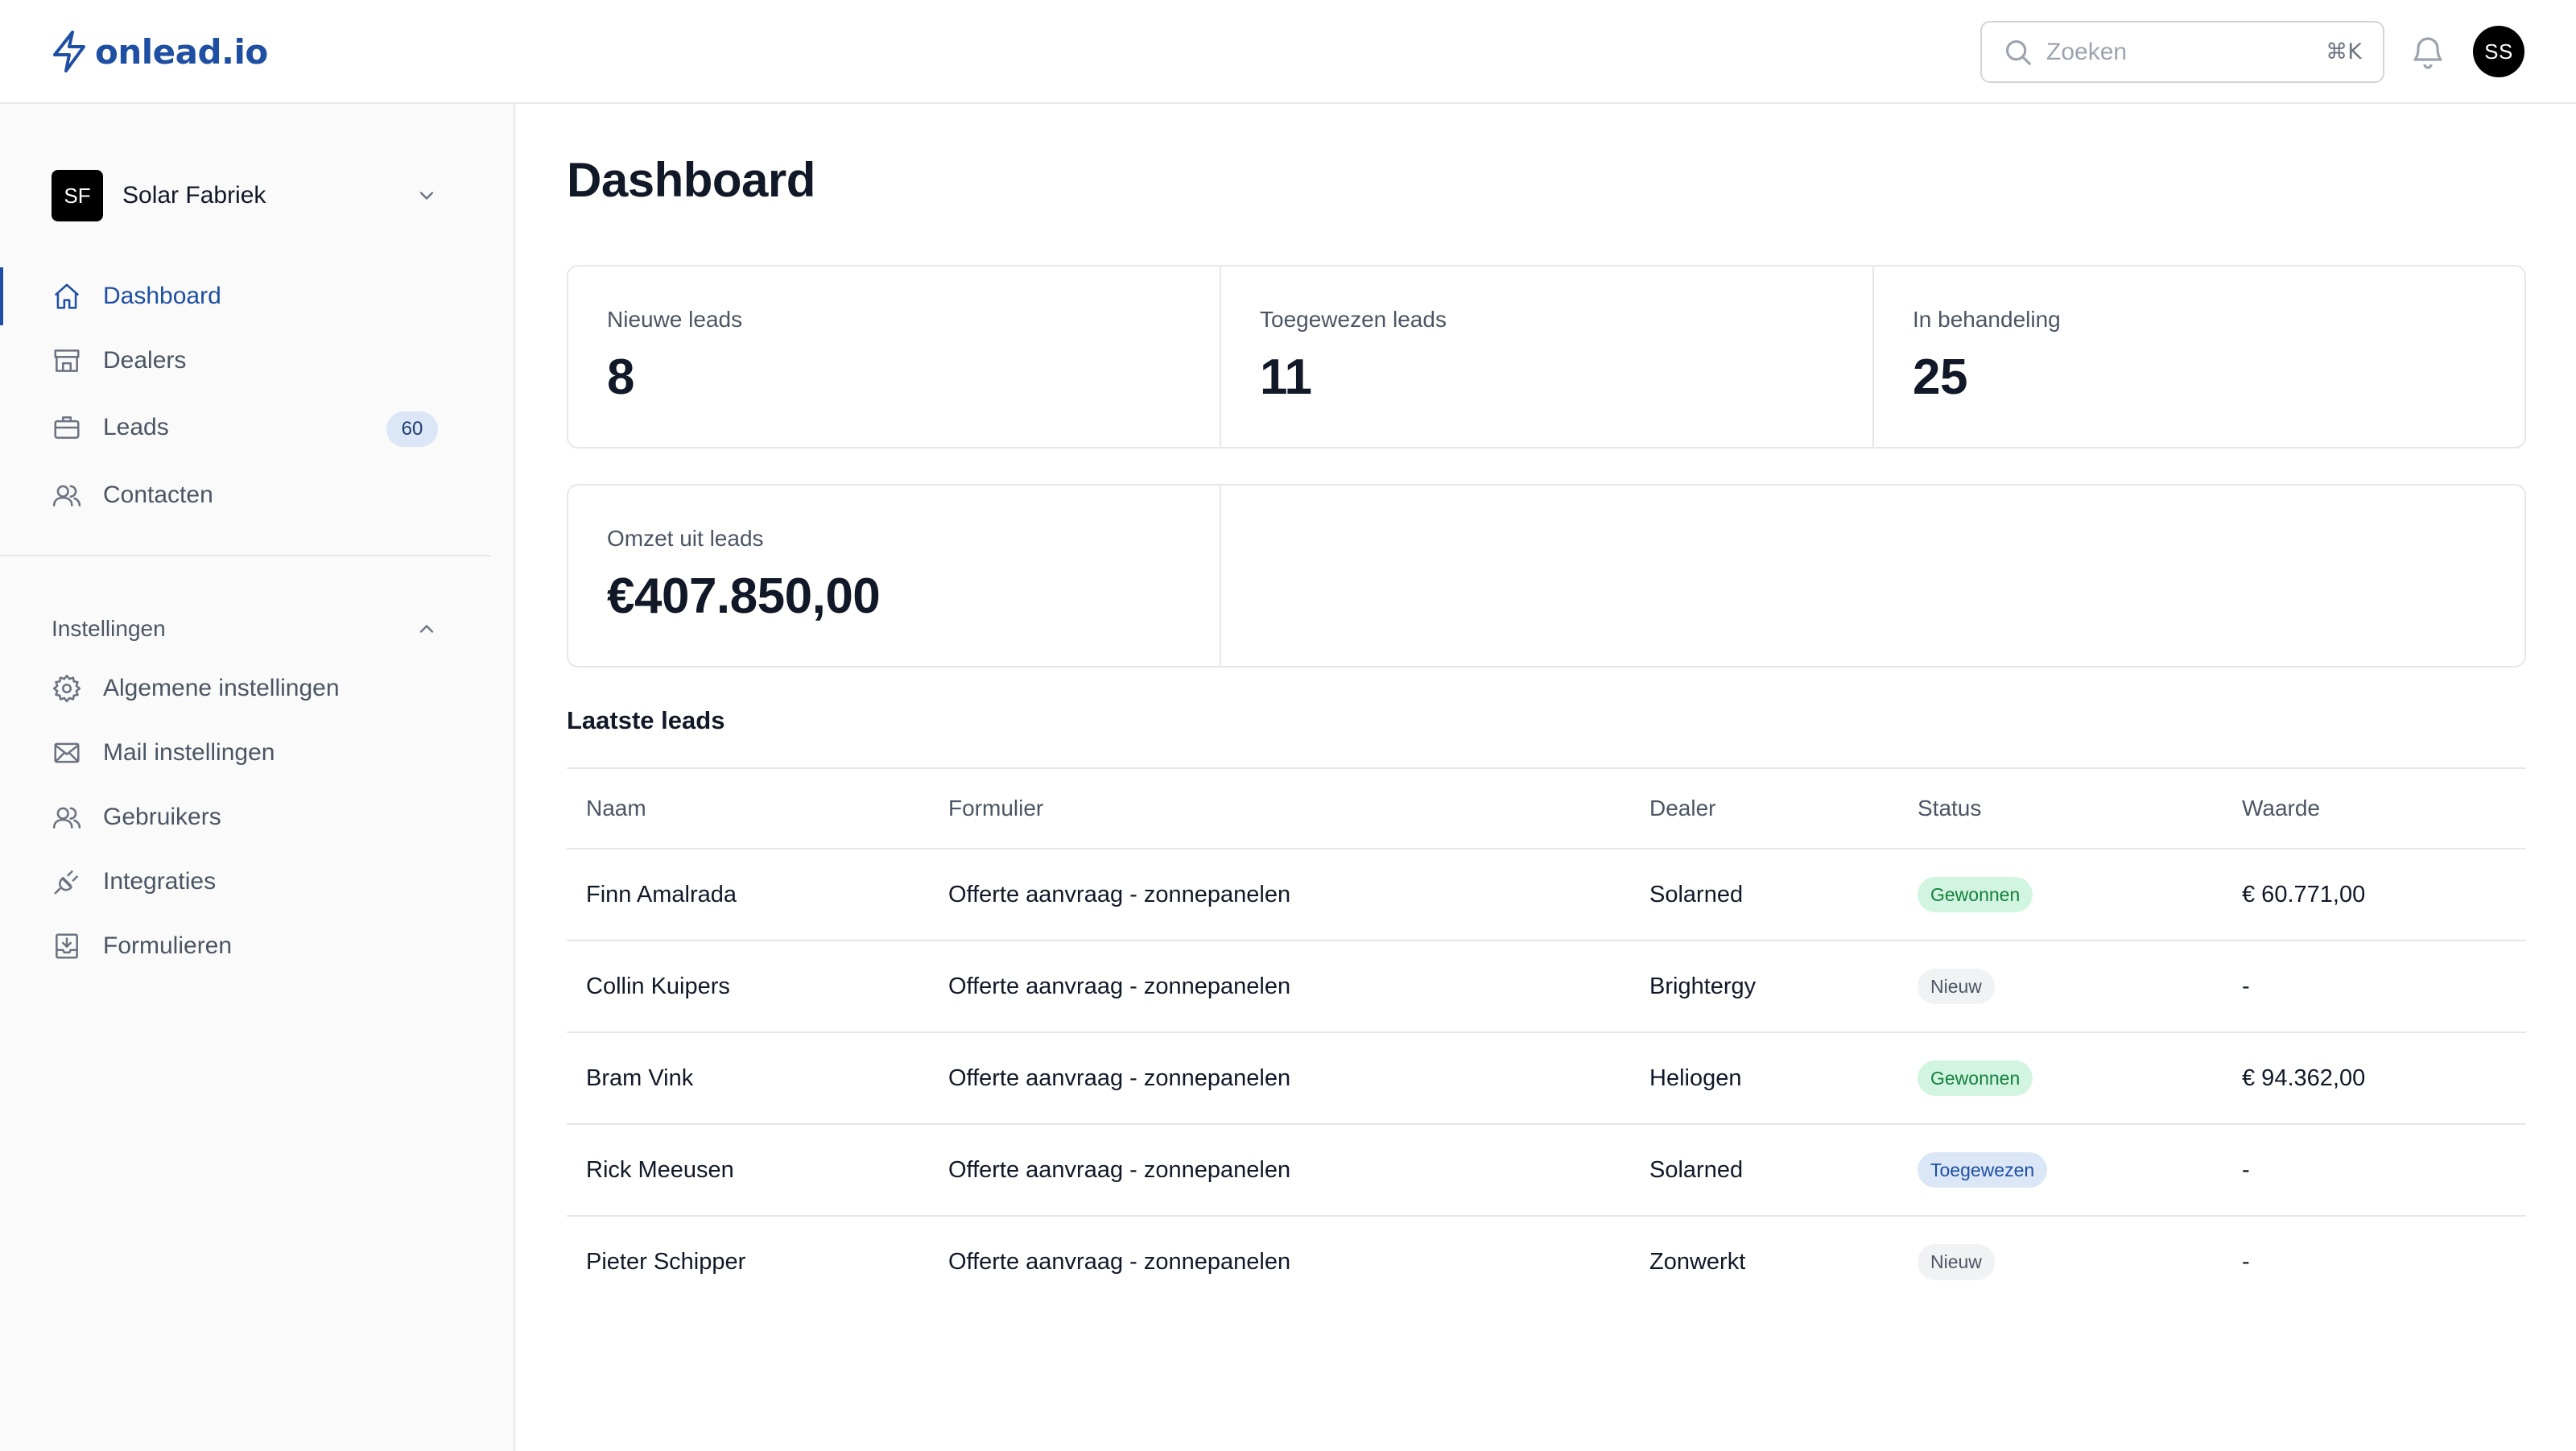 This screenshot has height=1451, width=2576. I want to click on lead-name: Finn Amalrada, so click(748, 895).